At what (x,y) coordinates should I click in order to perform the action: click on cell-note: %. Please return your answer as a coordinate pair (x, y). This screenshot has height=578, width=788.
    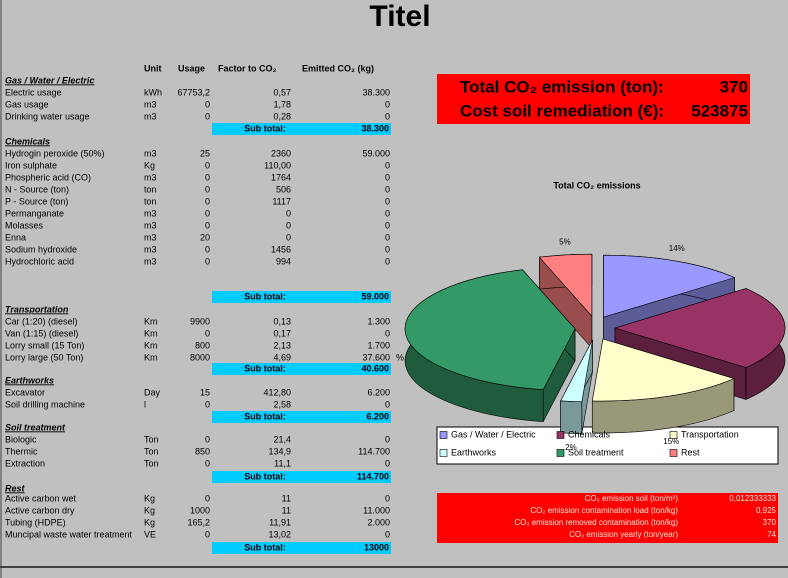
    Looking at the image, I should click on (400, 357).